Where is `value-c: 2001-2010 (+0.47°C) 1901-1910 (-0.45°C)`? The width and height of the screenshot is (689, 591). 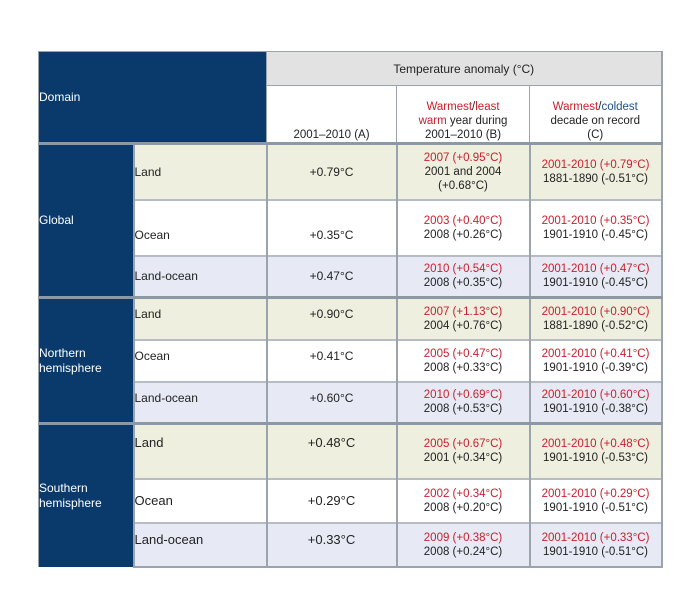
value-c: 2001-2010 (+0.47°C) 1901-1910 (-0.45°C) is located at coordinates (595, 276).